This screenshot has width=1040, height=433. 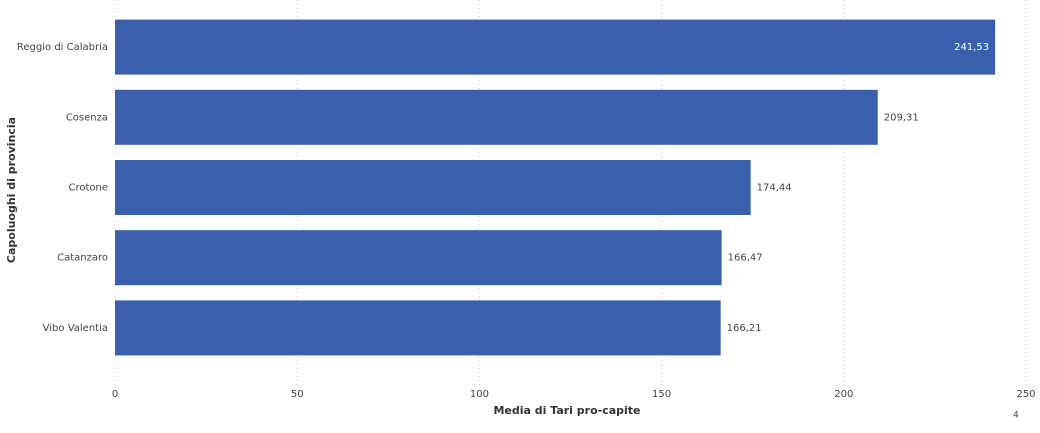 I want to click on x-tick-label: 0, so click(x=115, y=394).